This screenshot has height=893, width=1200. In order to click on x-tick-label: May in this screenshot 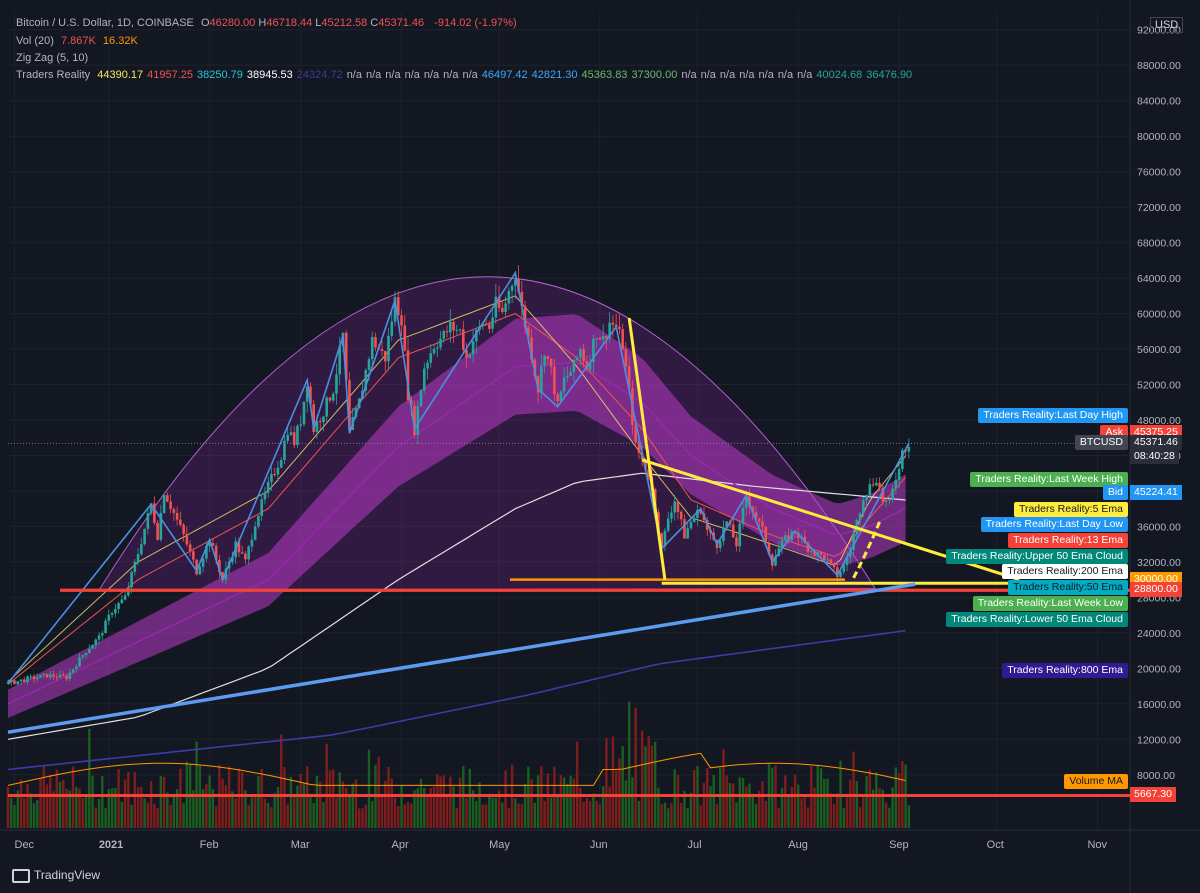, I will do `click(499, 845)`.